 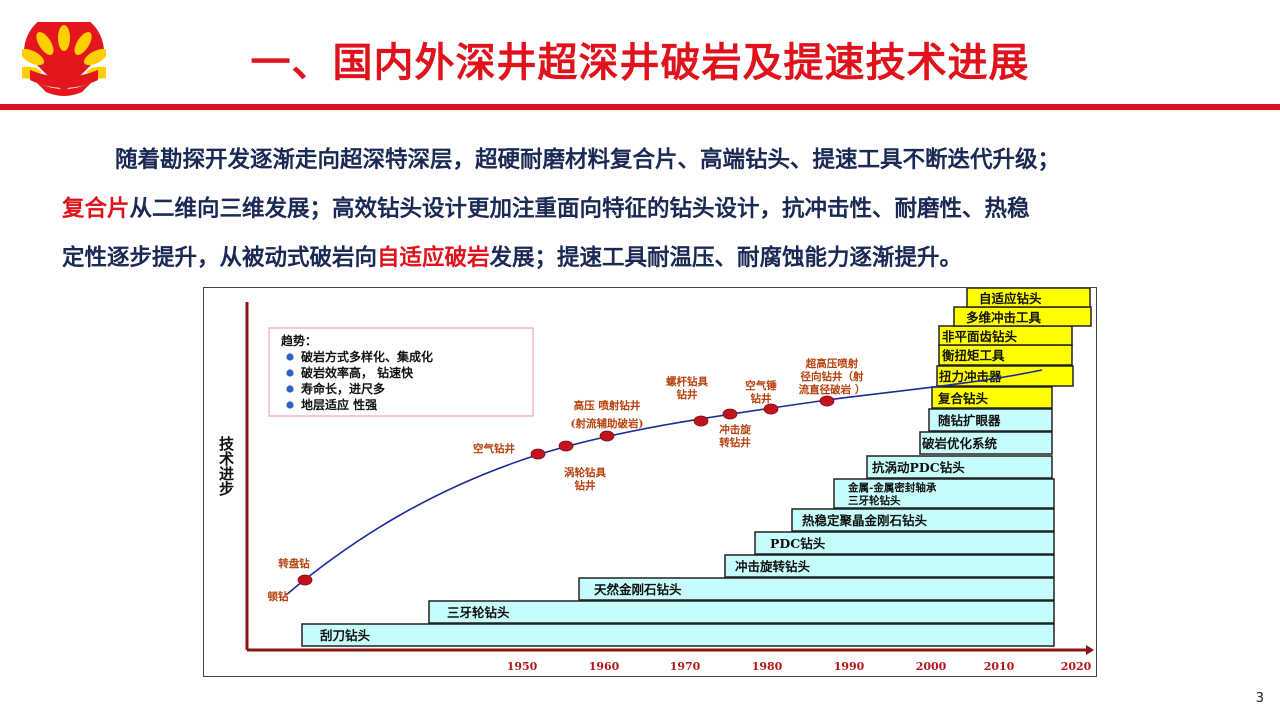 What do you see at coordinates (294, 563) in the screenshot?
I see `curve-label: 转盘钻` at bounding box center [294, 563].